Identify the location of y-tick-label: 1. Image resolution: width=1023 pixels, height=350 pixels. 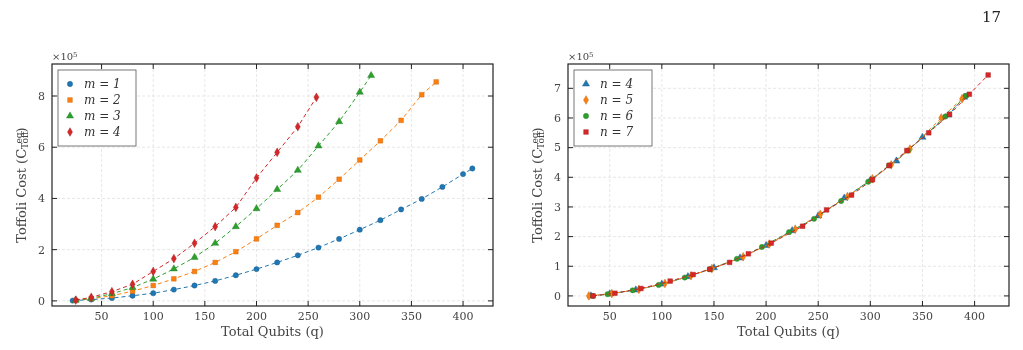
(557, 267).